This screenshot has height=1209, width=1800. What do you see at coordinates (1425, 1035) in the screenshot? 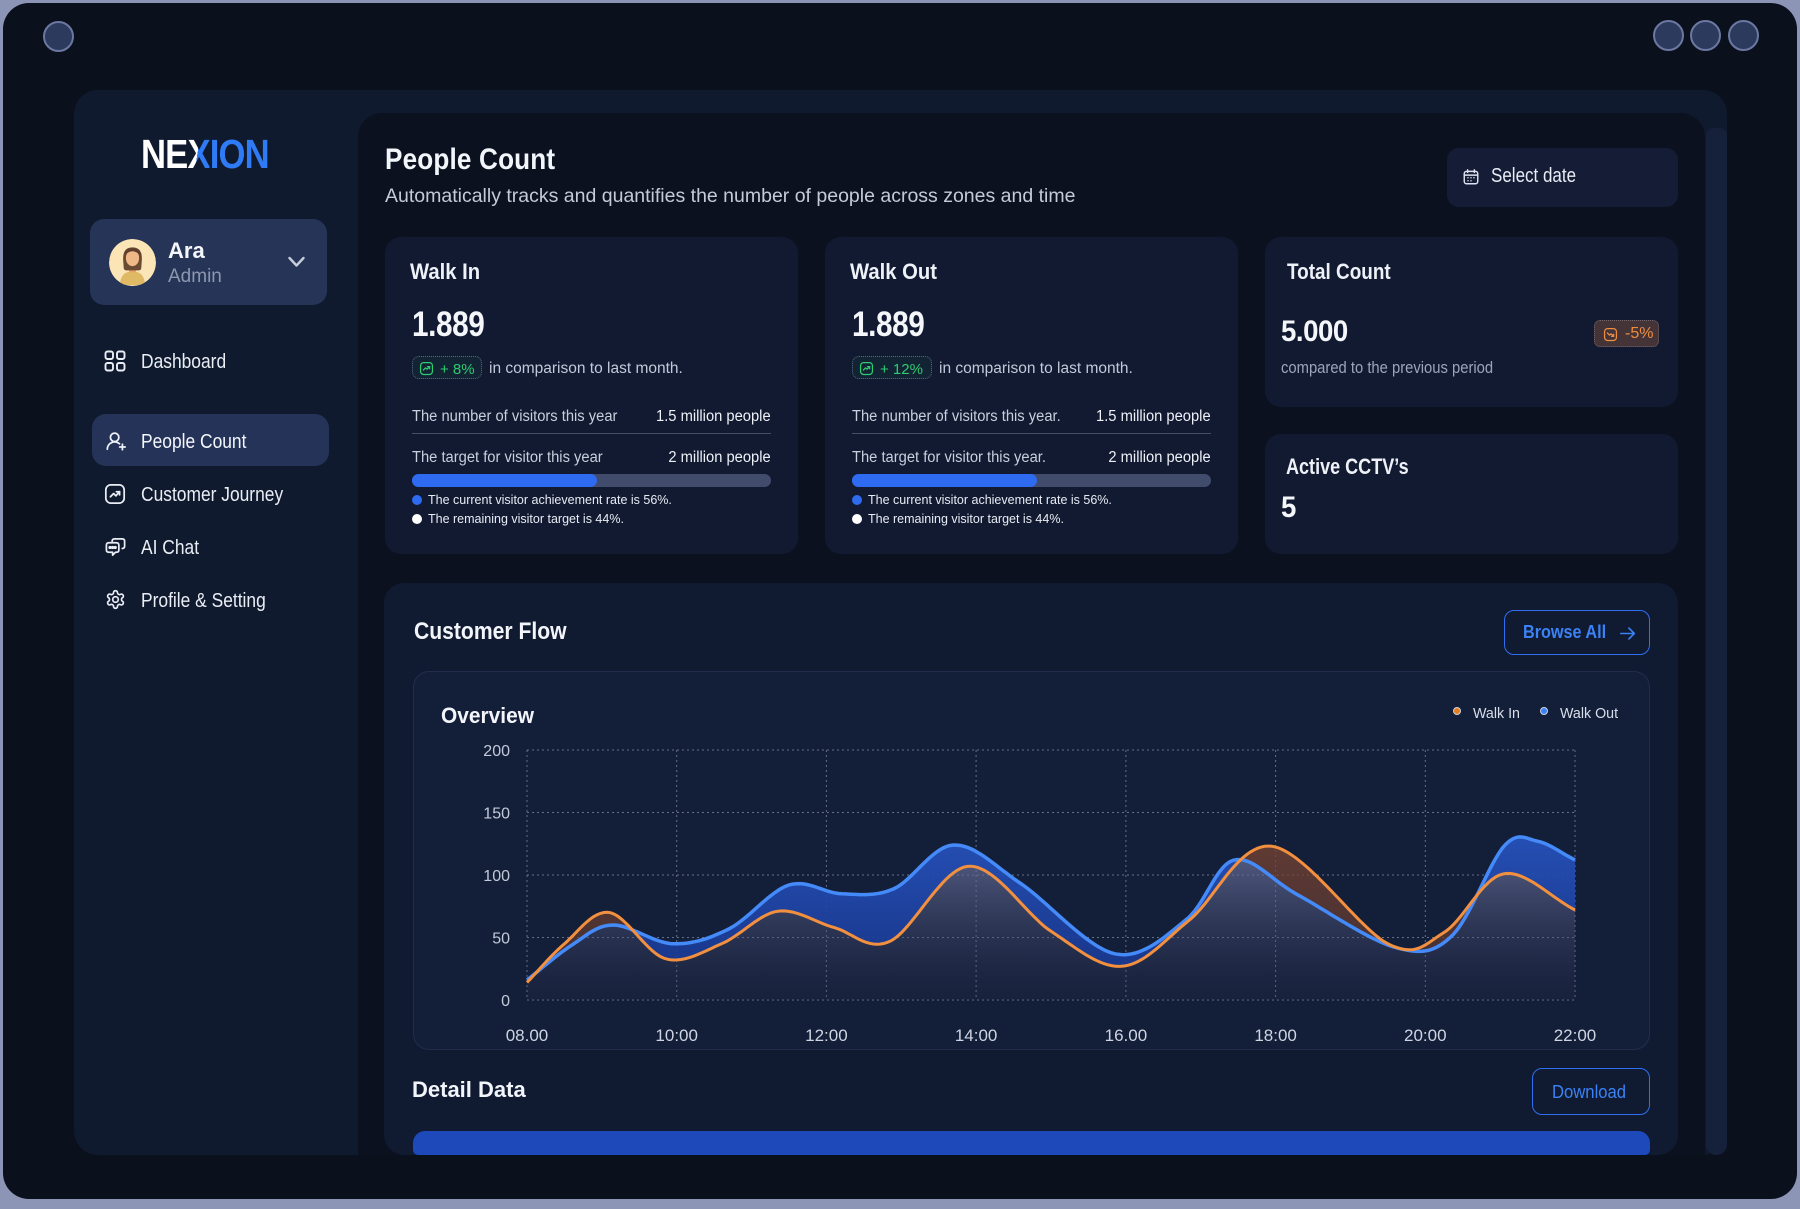
I see `svg-text: 20:00` at bounding box center [1425, 1035].